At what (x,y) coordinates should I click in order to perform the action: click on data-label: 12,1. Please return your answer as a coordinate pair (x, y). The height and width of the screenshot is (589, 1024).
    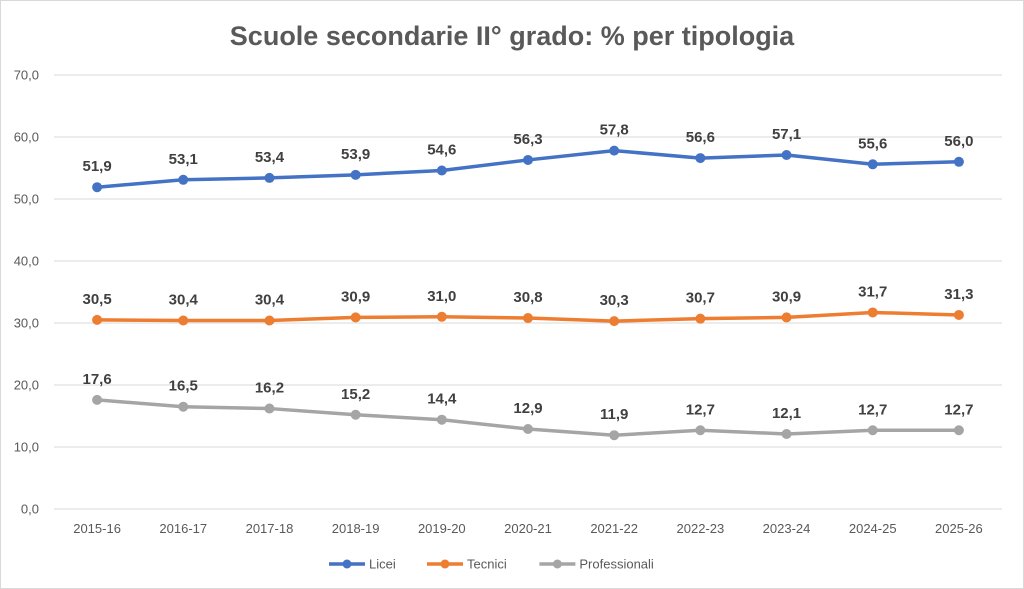
    Looking at the image, I should click on (786, 413).